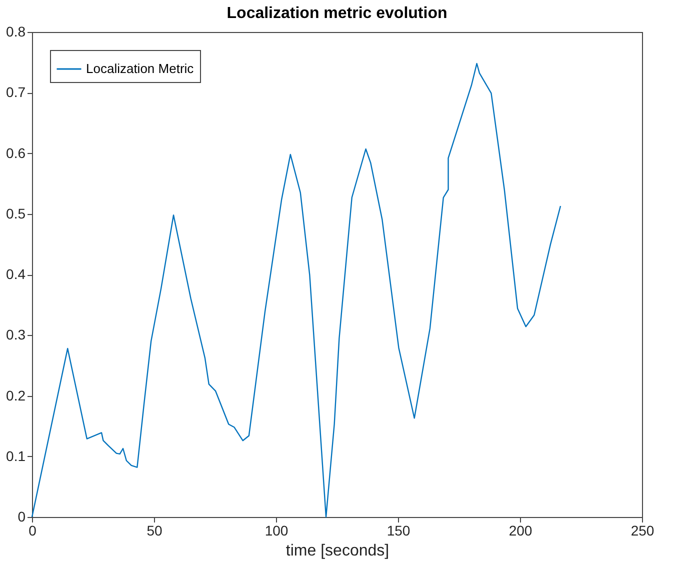 The height and width of the screenshot is (581, 692). I want to click on x-axis-title: time [seconds], so click(338, 551).